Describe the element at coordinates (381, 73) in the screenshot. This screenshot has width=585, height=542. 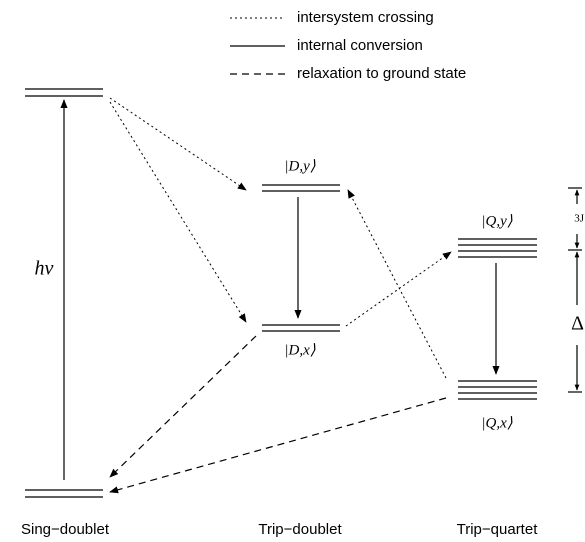
I see `legend-label: relaxation to ground state` at that location.